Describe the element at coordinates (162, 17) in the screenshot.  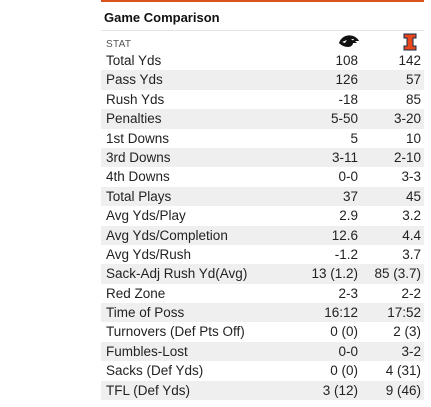
I see `panel-title: Game Comparison` at that location.